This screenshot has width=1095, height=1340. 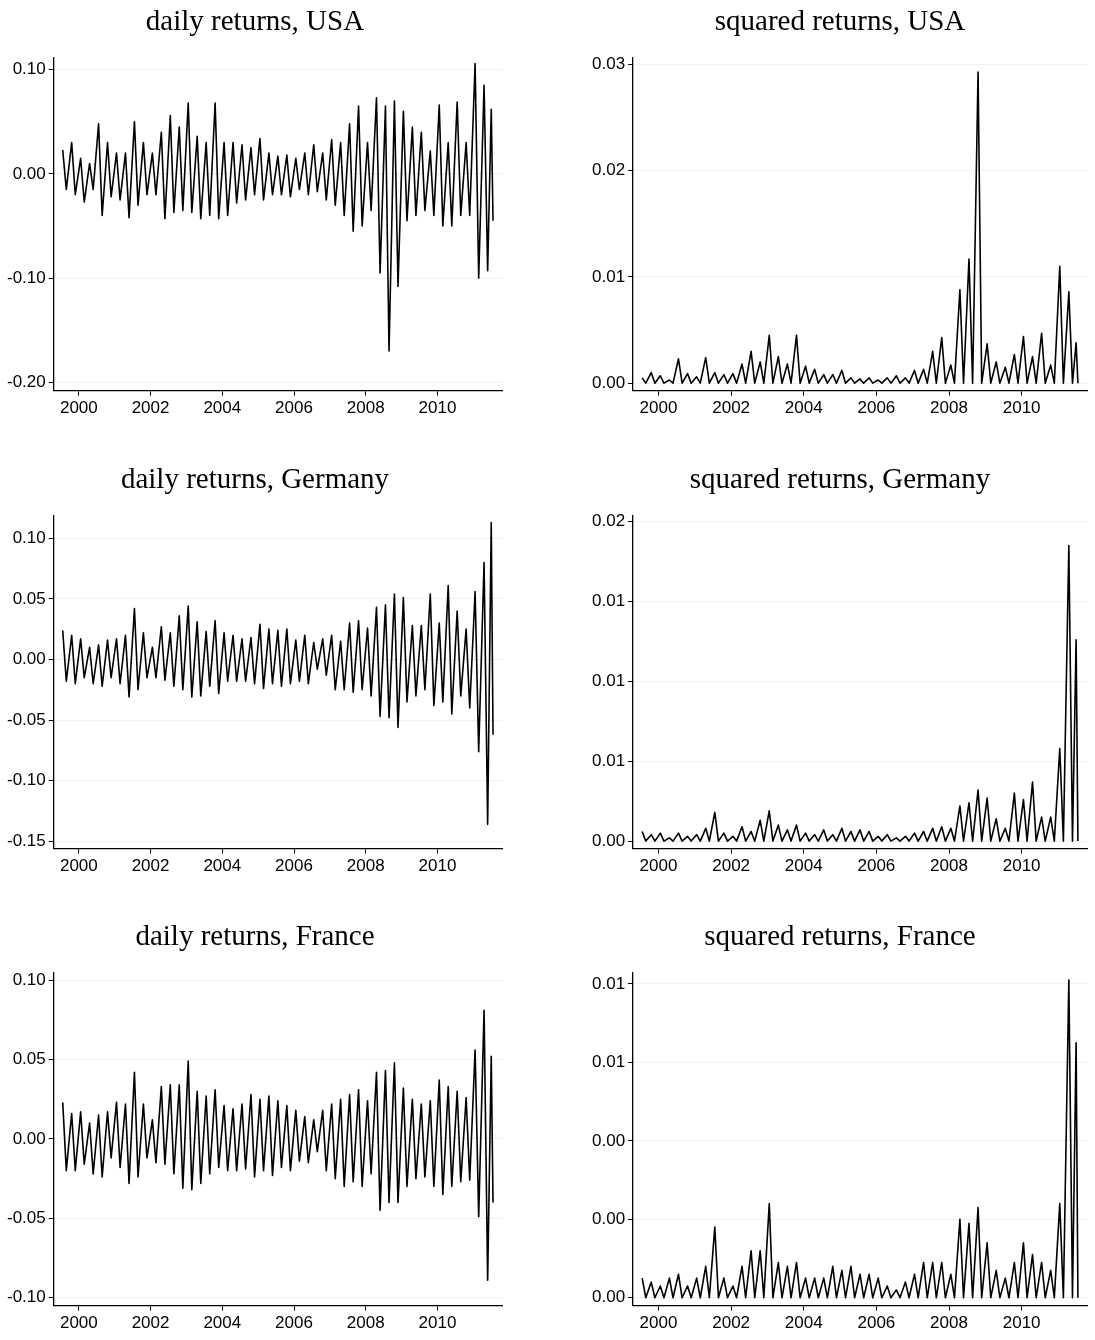 I want to click on chart-title: squared returns, Germany, so click(x=840, y=478).